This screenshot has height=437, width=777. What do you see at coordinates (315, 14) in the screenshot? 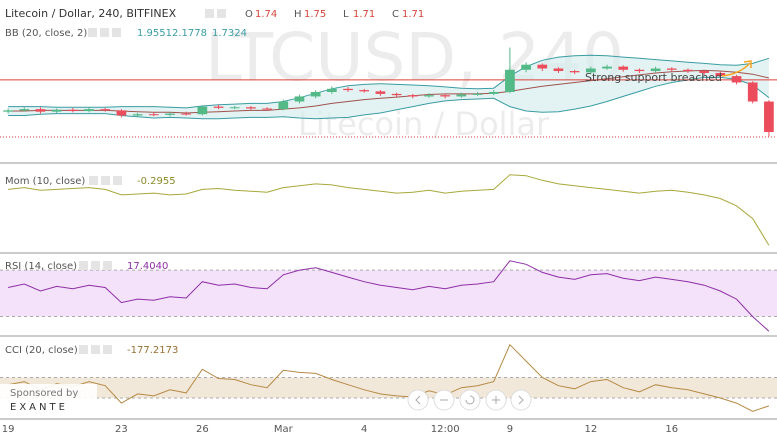
I see `ohlc-value: 1.75` at bounding box center [315, 14].